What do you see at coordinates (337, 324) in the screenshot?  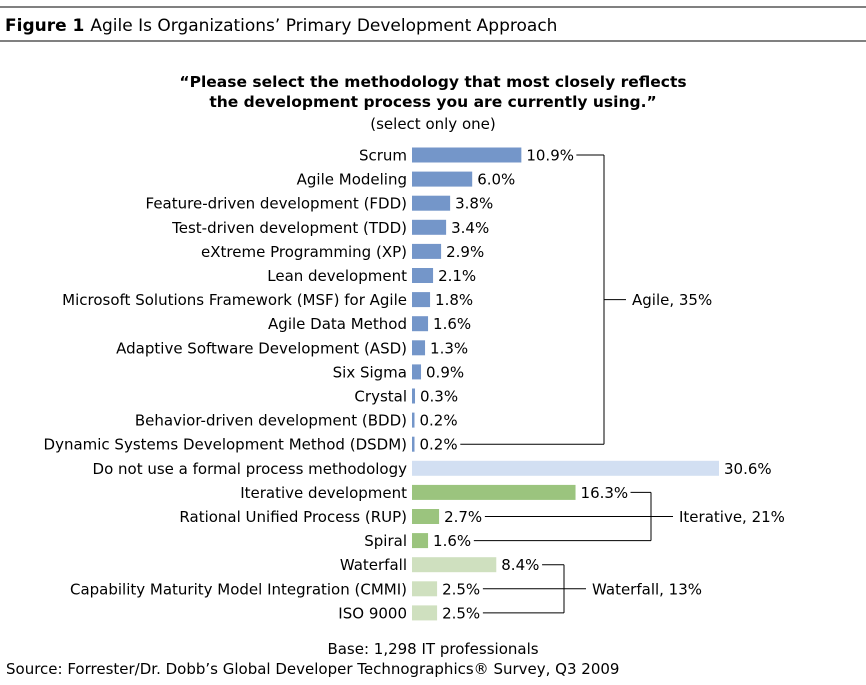 I see `category-label: Agile Data Method` at bounding box center [337, 324].